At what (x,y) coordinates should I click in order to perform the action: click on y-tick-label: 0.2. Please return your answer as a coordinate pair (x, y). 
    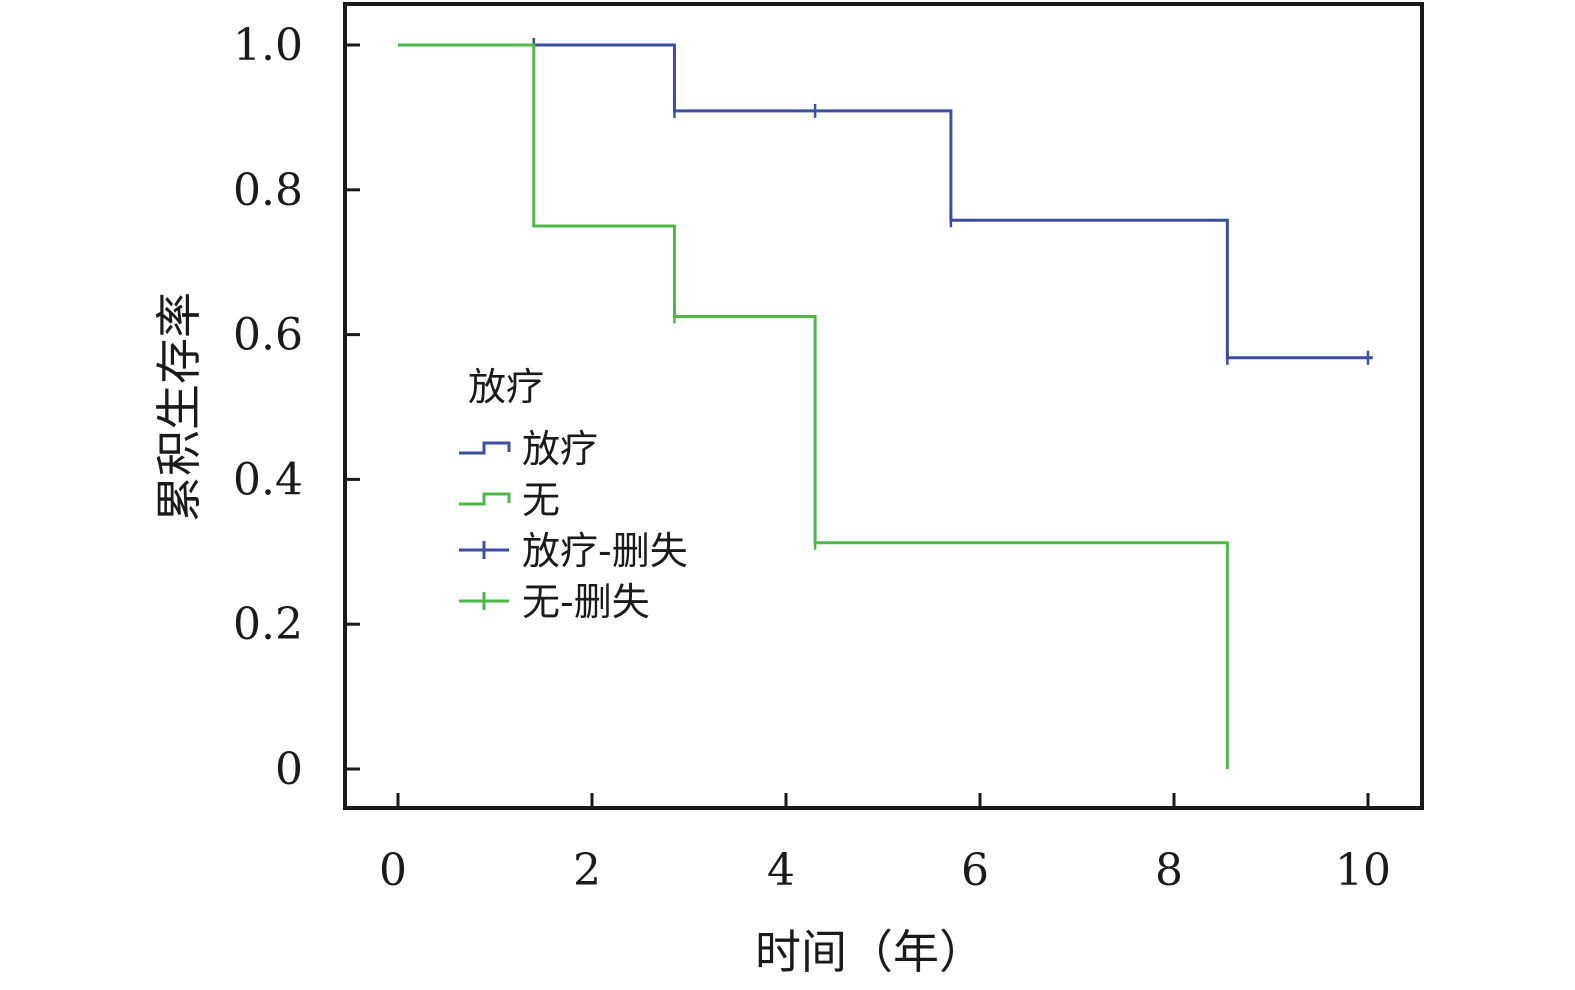
    Looking at the image, I should click on (268, 624).